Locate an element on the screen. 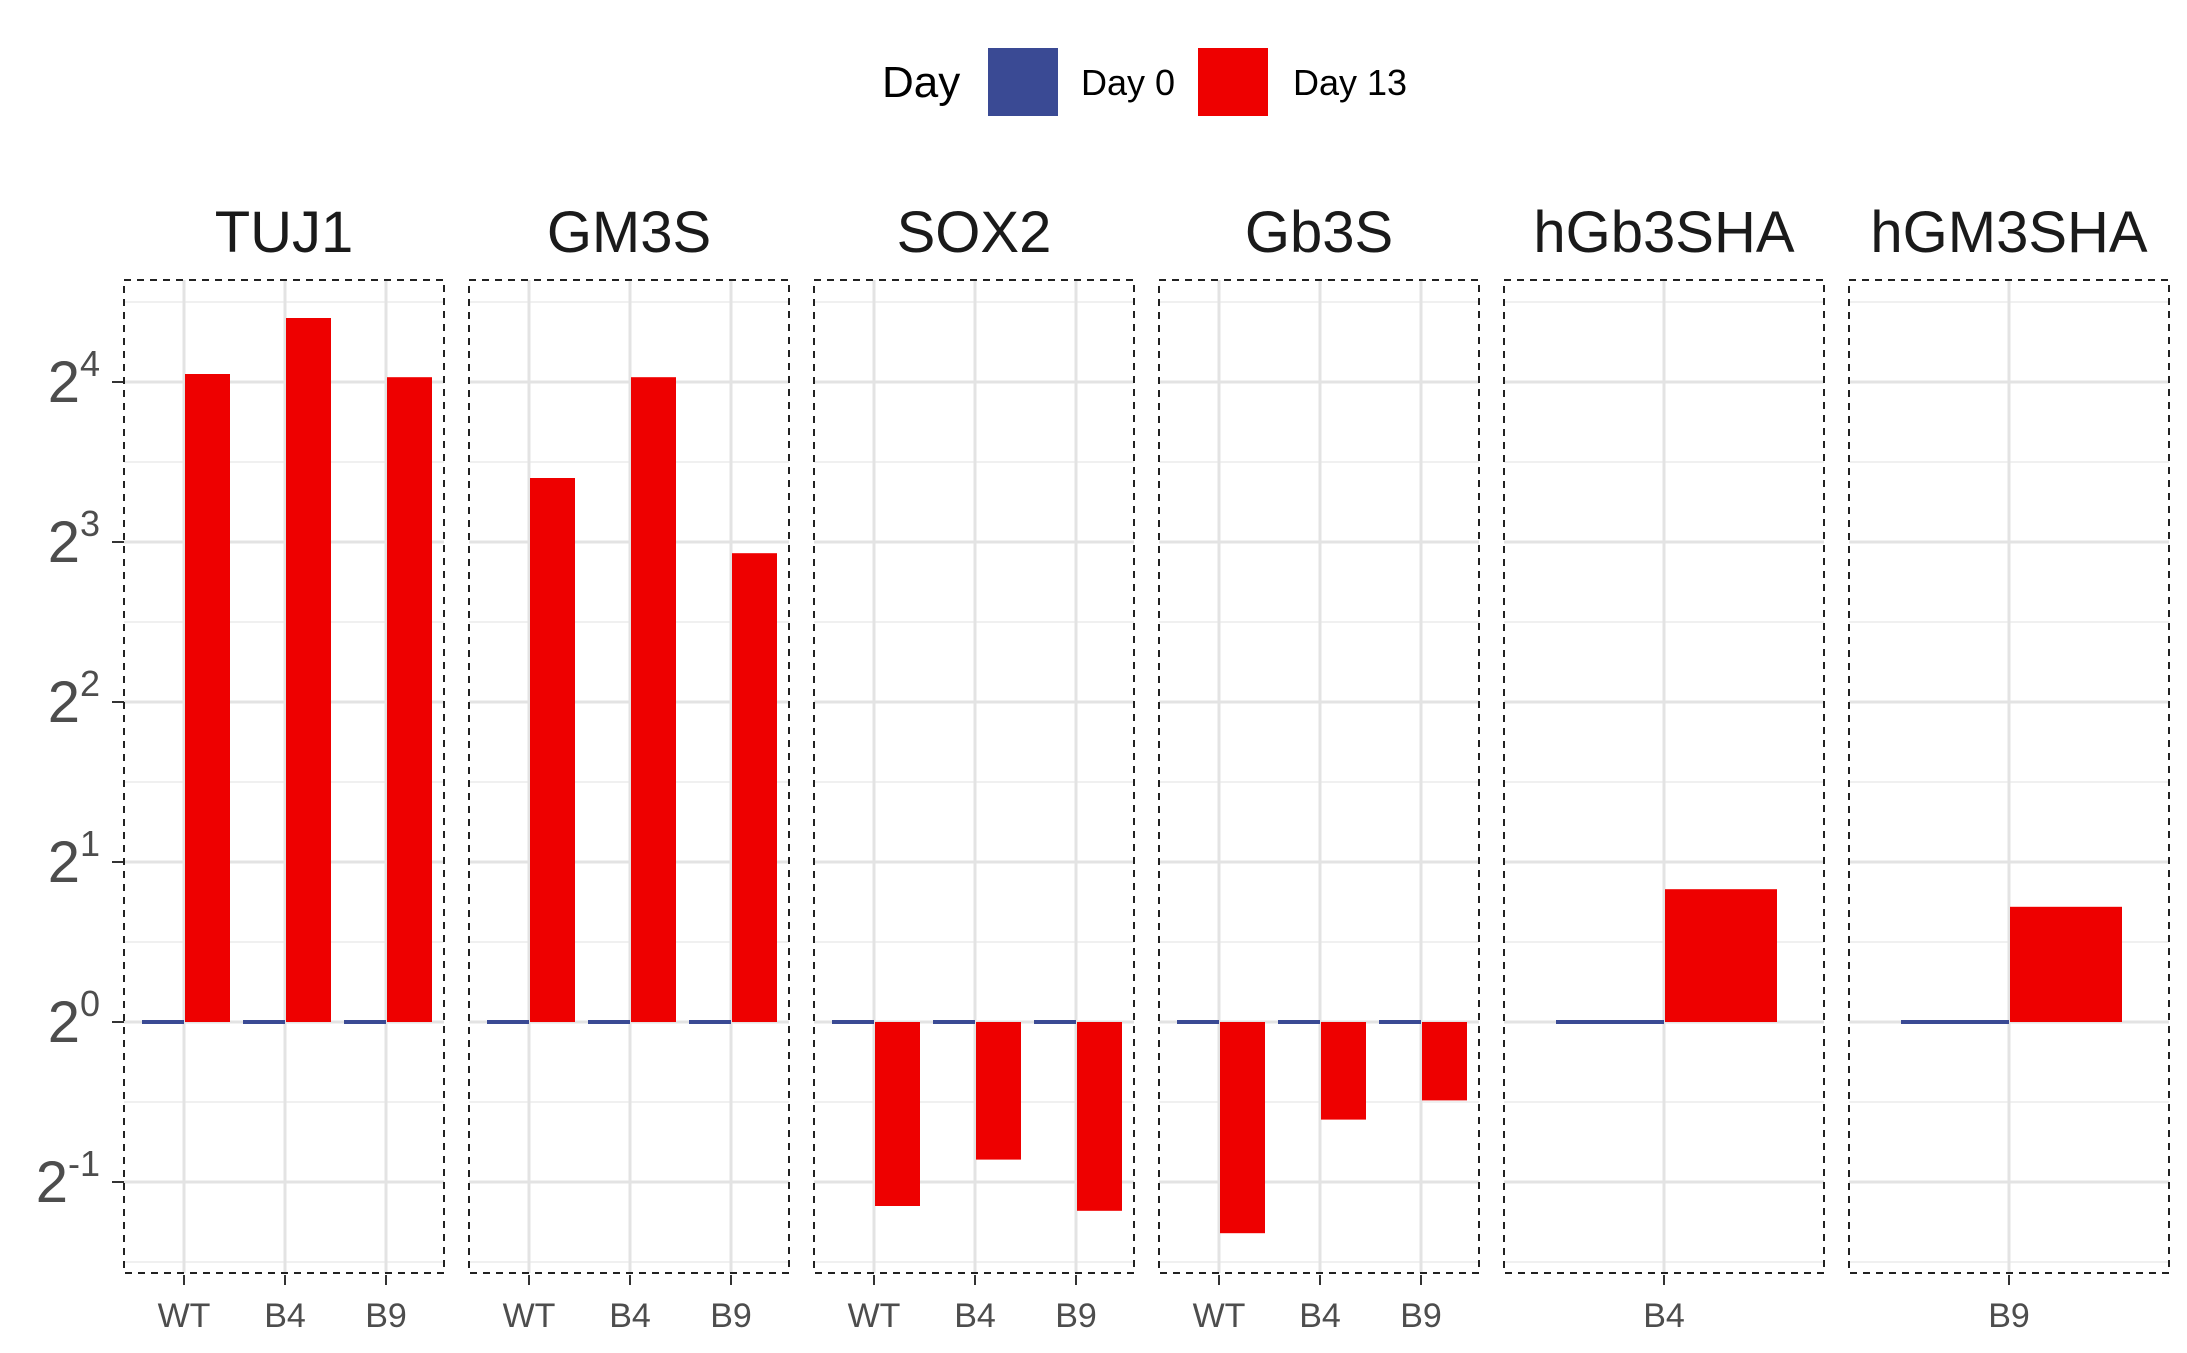 The width and height of the screenshot is (2187, 1353). y-tick-label: 20 is located at coordinates (74, 1019).